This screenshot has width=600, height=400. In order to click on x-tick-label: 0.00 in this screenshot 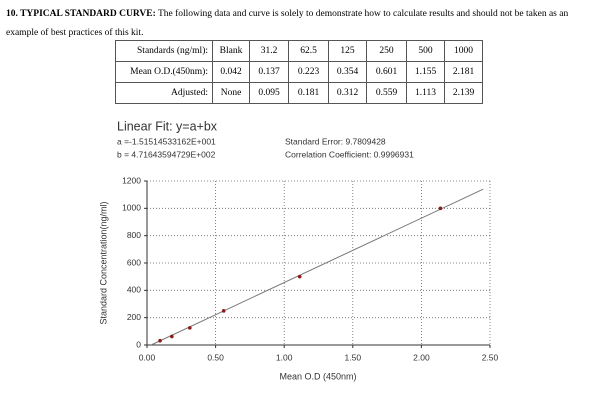, I will do `click(147, 357)`.